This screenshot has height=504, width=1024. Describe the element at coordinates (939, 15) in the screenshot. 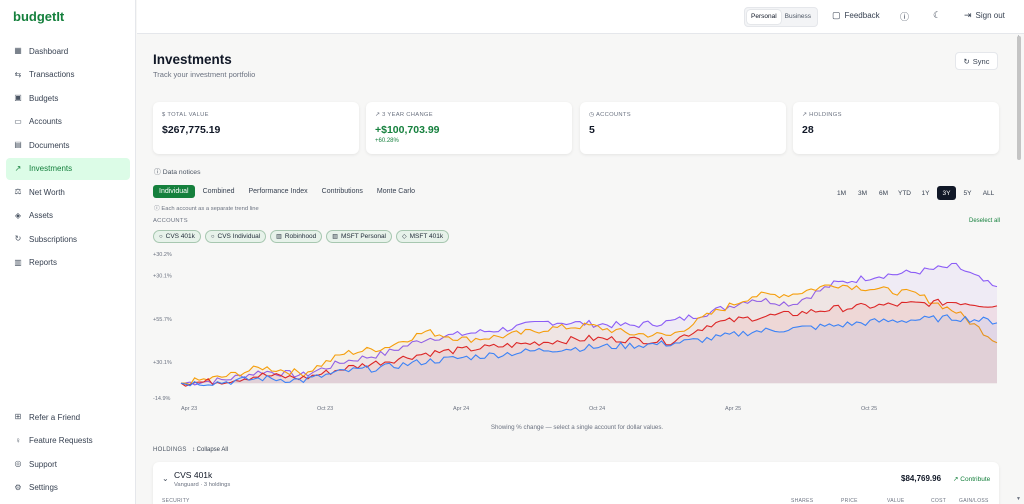

I see `theme-toggle-button: ☾` at that location.